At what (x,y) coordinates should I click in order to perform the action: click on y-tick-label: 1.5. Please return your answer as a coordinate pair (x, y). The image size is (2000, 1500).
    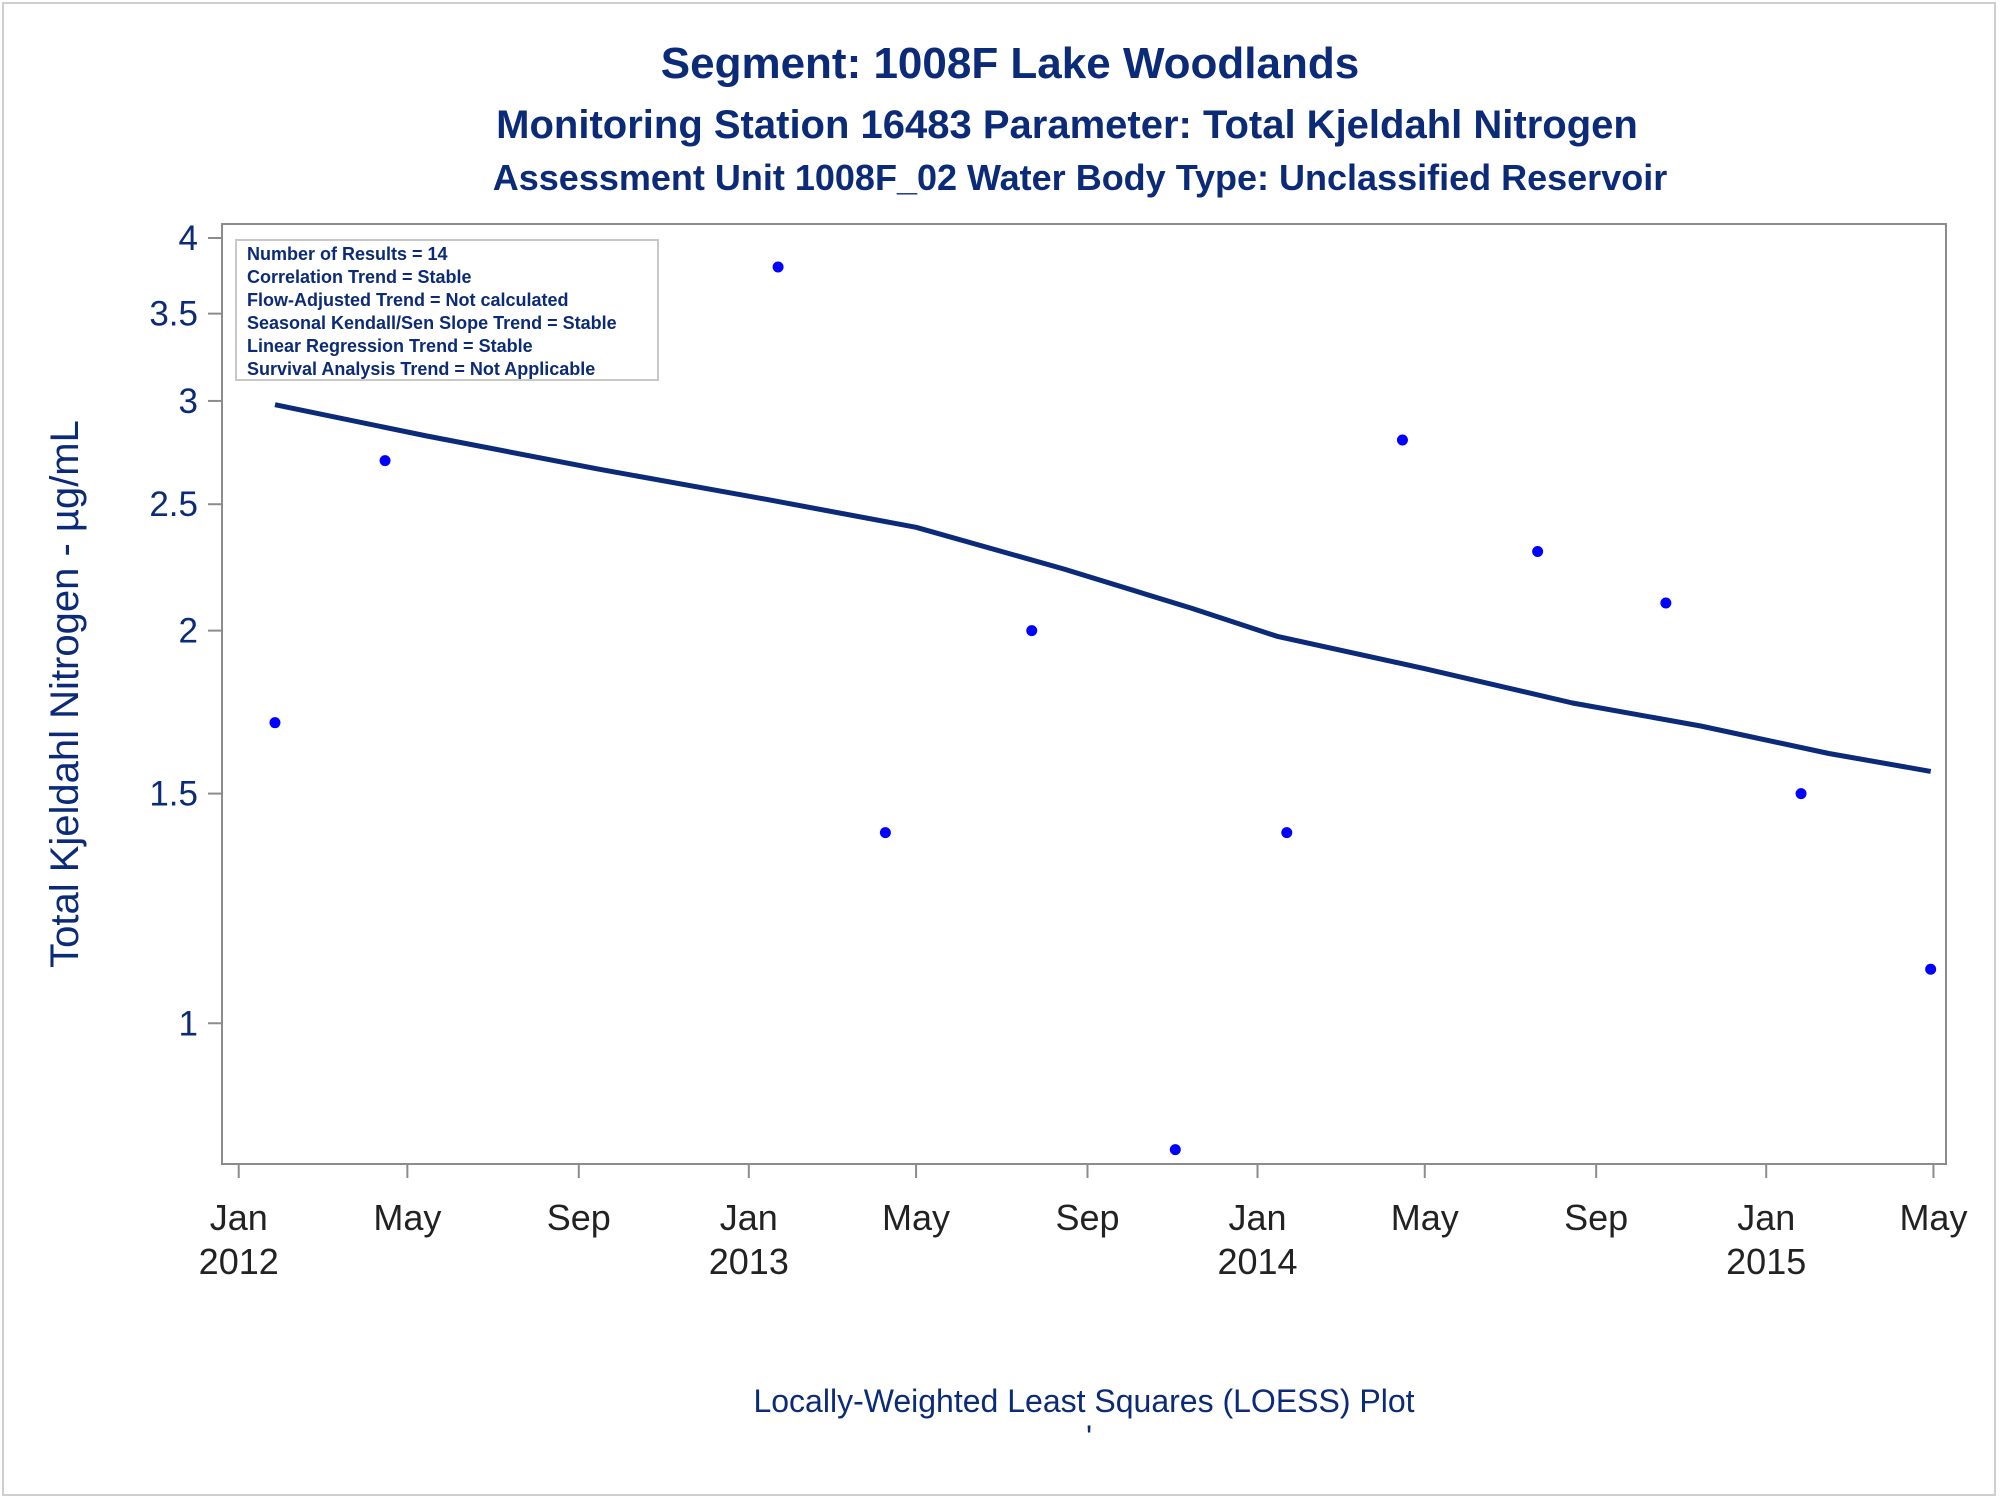
    Looking at the image, I should click on (173, 794).